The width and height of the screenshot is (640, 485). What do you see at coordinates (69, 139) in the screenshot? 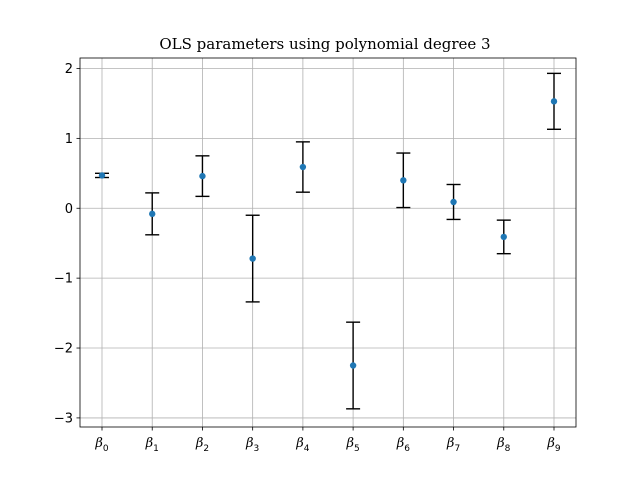
I see `y-tick-label: 1` at bounding box center [69, 139].